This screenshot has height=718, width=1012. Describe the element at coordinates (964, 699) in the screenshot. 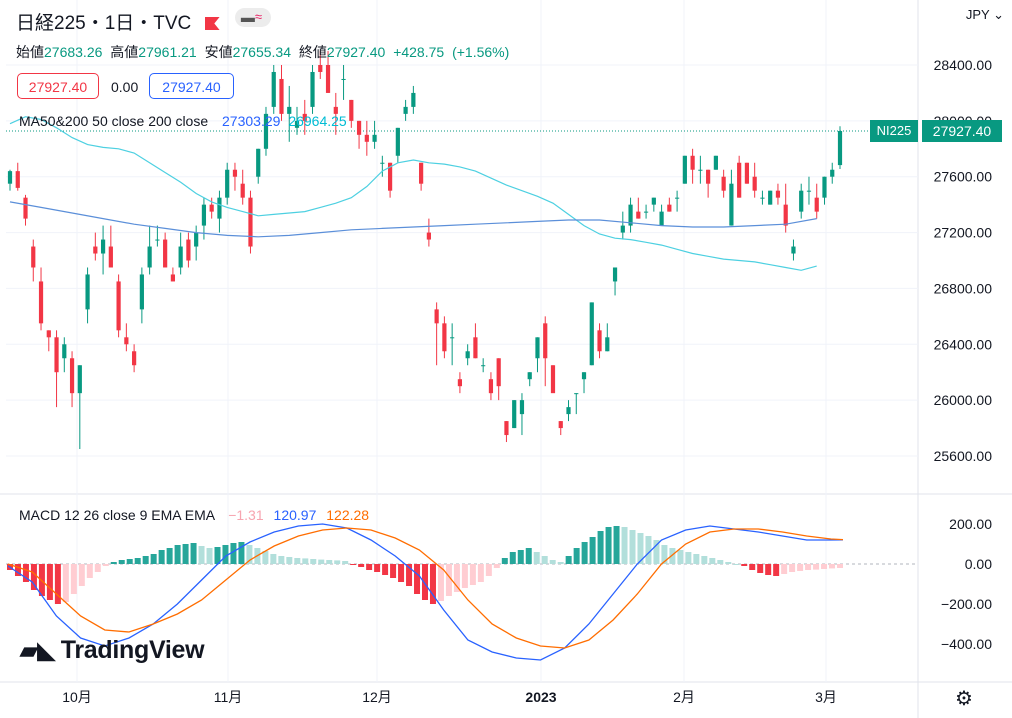

I see `gear-icon: ⚙` at that location.